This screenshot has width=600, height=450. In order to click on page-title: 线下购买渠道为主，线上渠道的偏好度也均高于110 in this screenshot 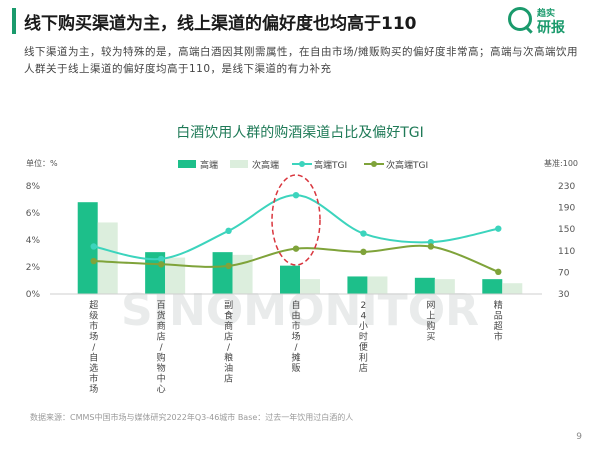, I will do `click(220, 24)`.